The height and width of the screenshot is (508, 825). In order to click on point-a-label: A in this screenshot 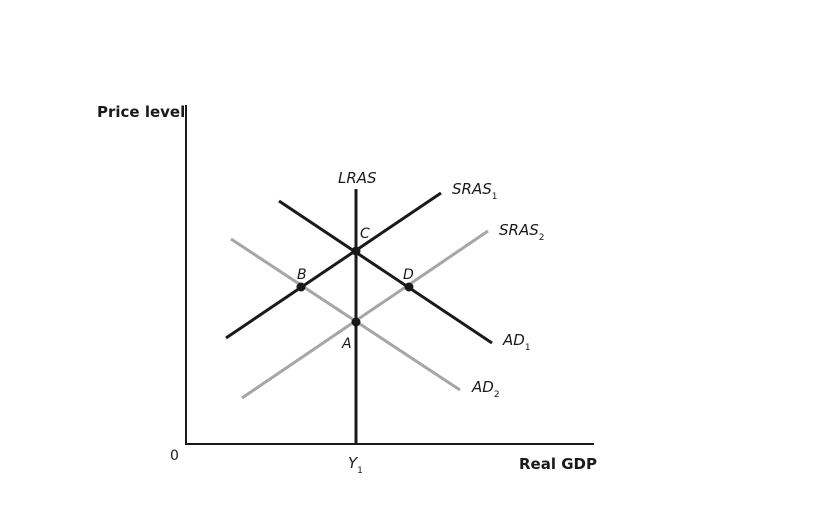, I will do `click(346, 344)`.